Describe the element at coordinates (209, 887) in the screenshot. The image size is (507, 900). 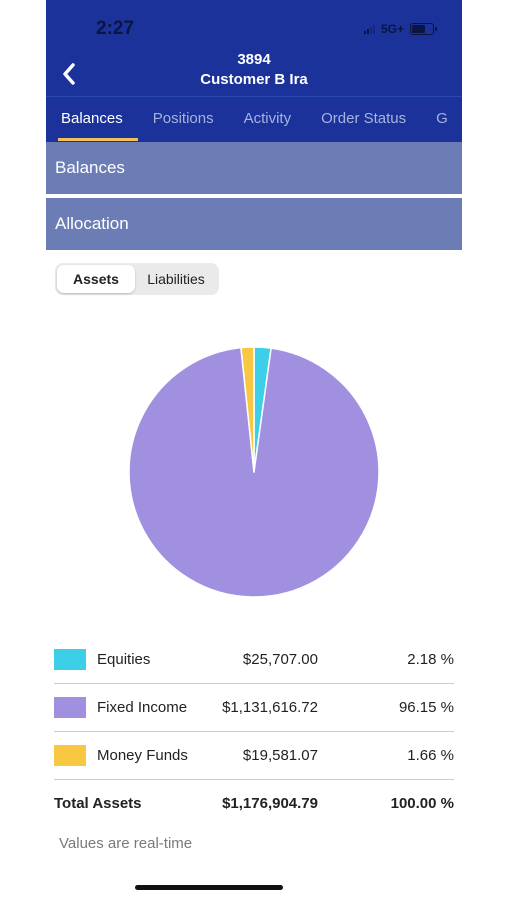
I see `home-indicator` at that location.